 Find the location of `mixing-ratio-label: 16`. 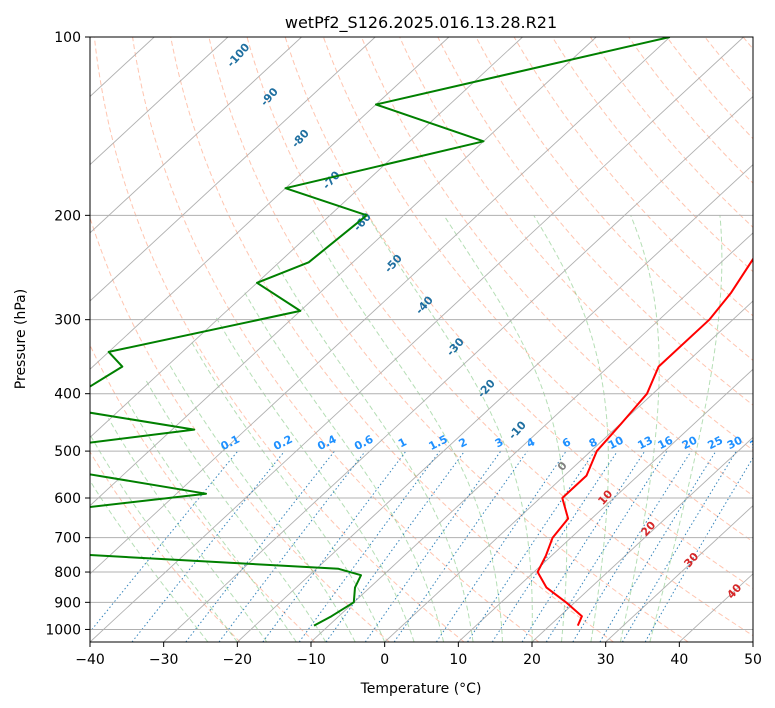

mixing-ratio-label: 16 is located at coordinates (666, 442).